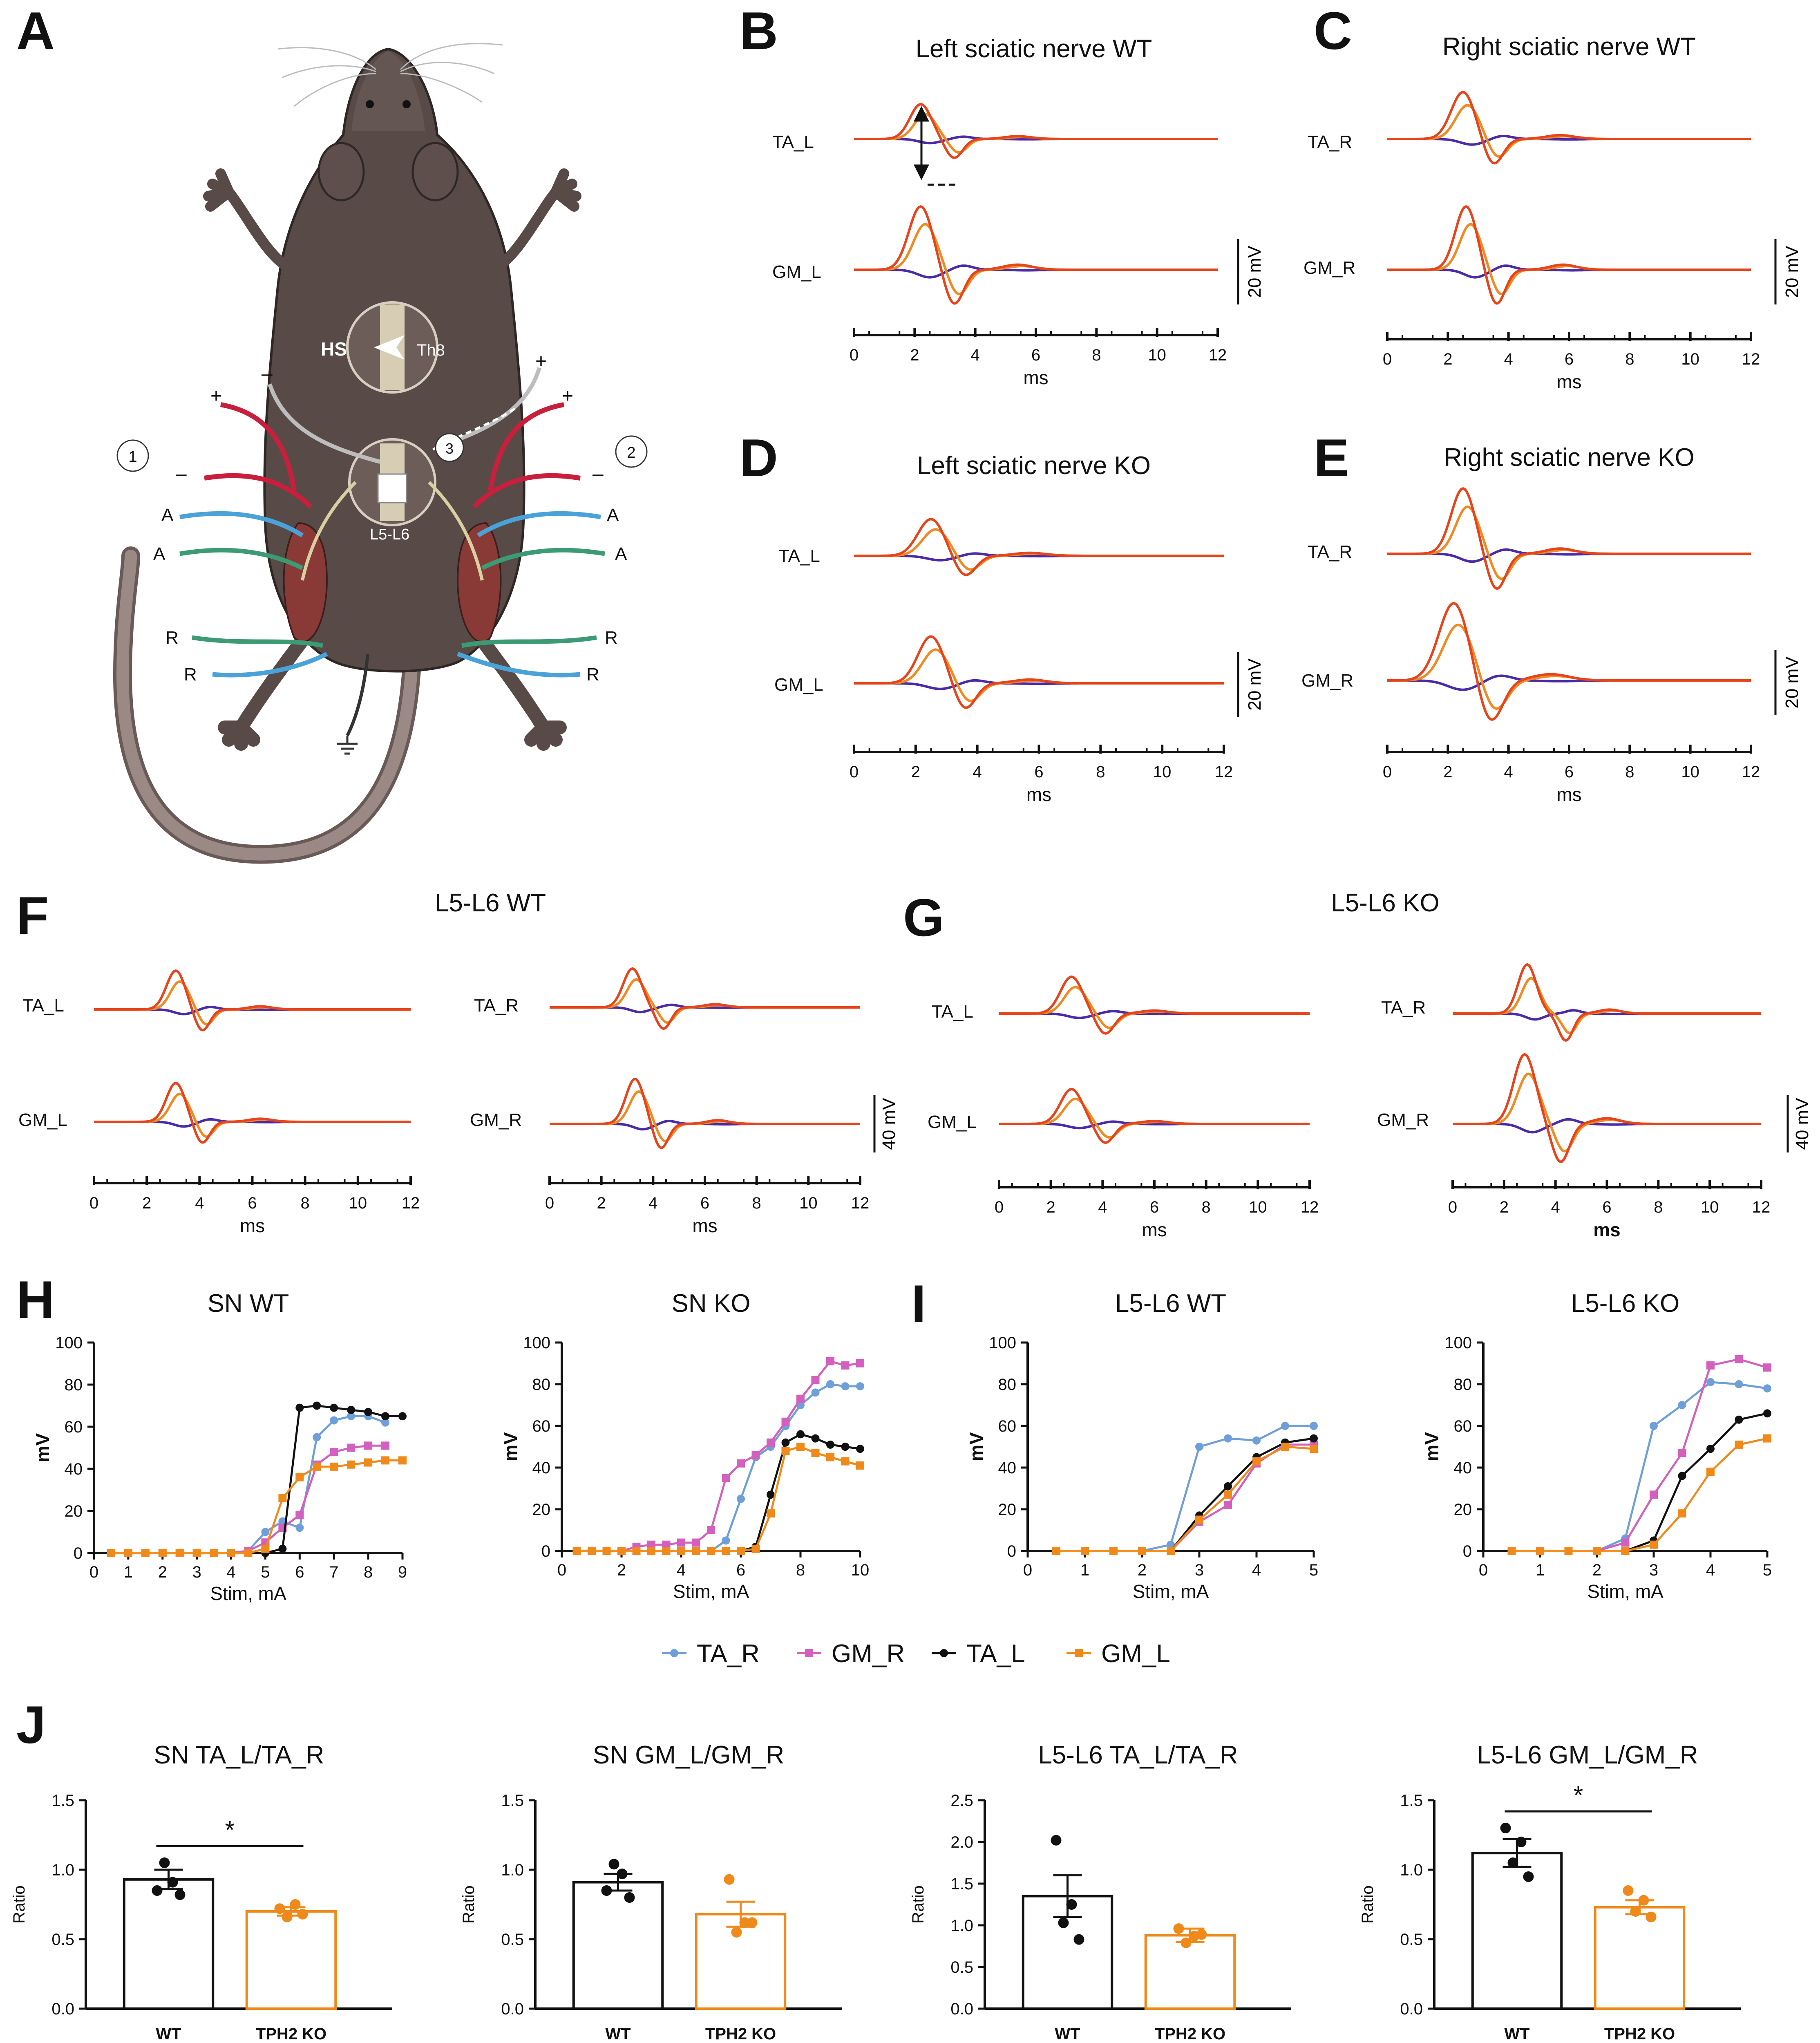 This screenshot has height=2043, width=1820. I want to click on panel-letter-e: E, so click(1331, 458).